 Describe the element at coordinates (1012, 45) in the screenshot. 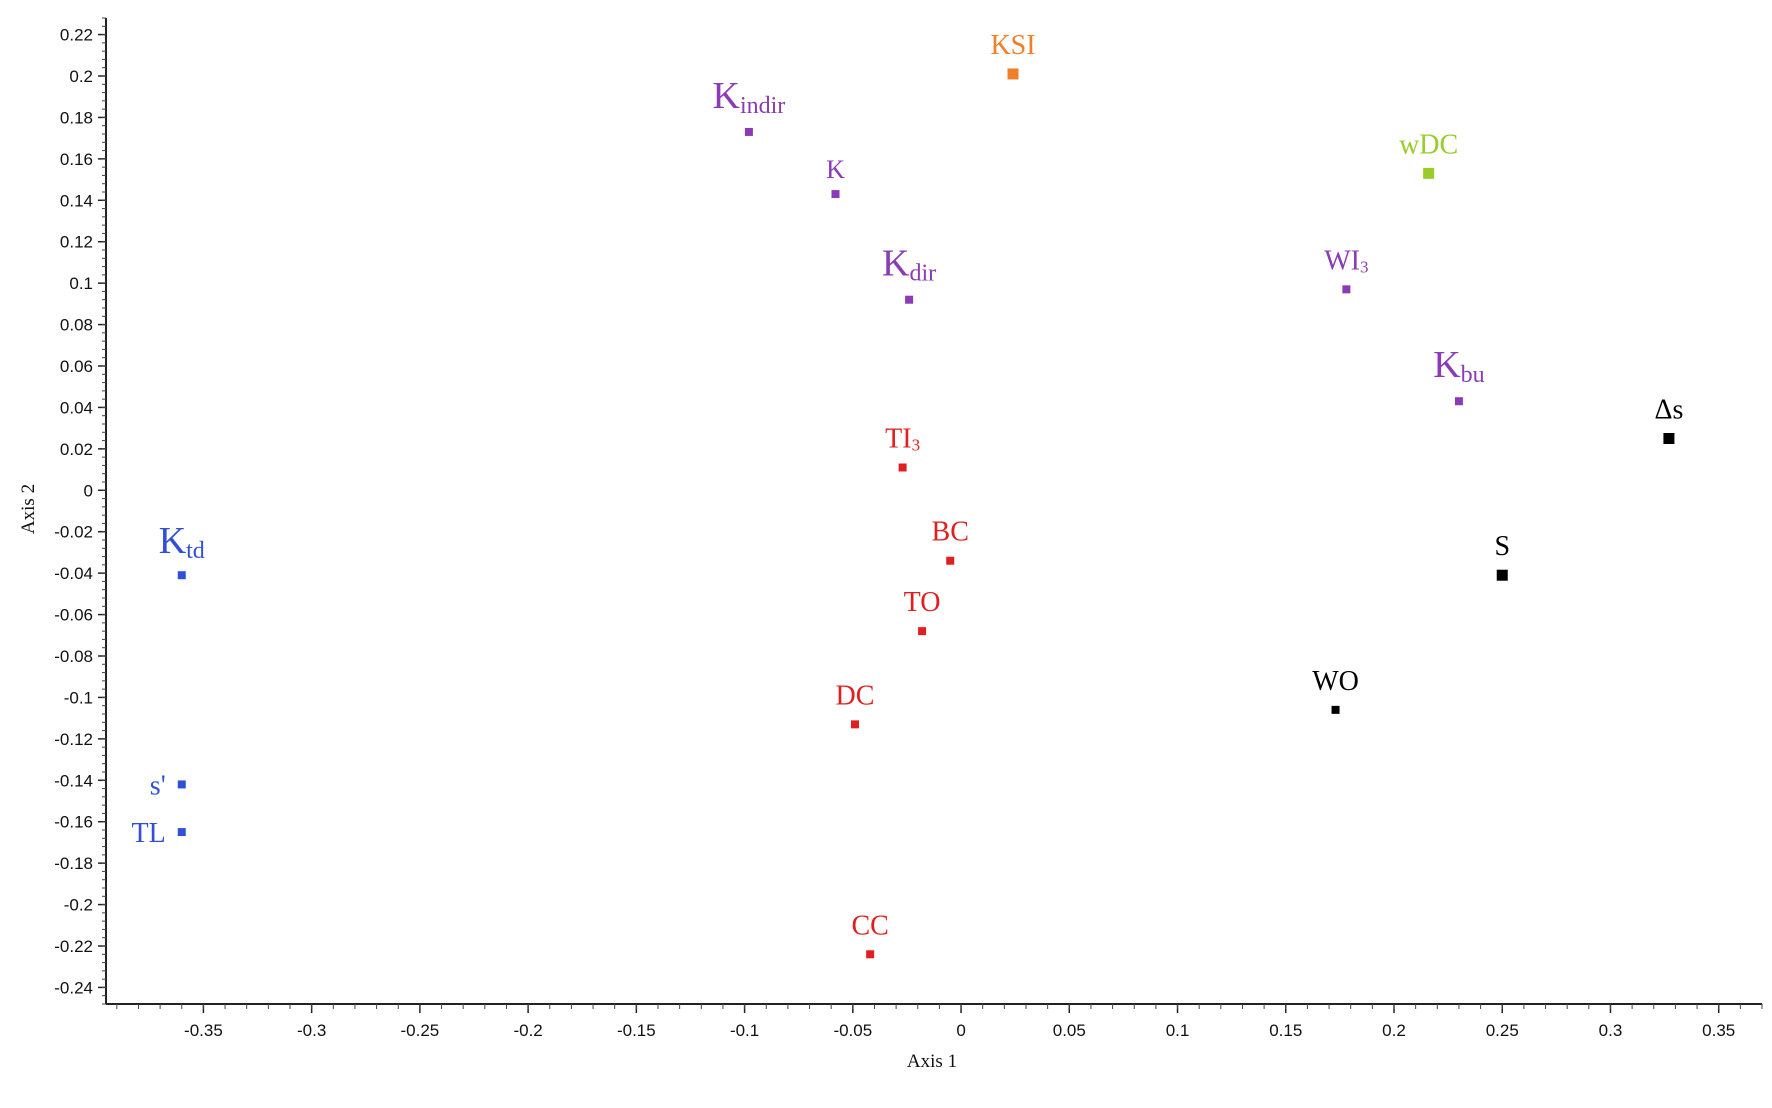

I see `point-label: KSI` at that location.